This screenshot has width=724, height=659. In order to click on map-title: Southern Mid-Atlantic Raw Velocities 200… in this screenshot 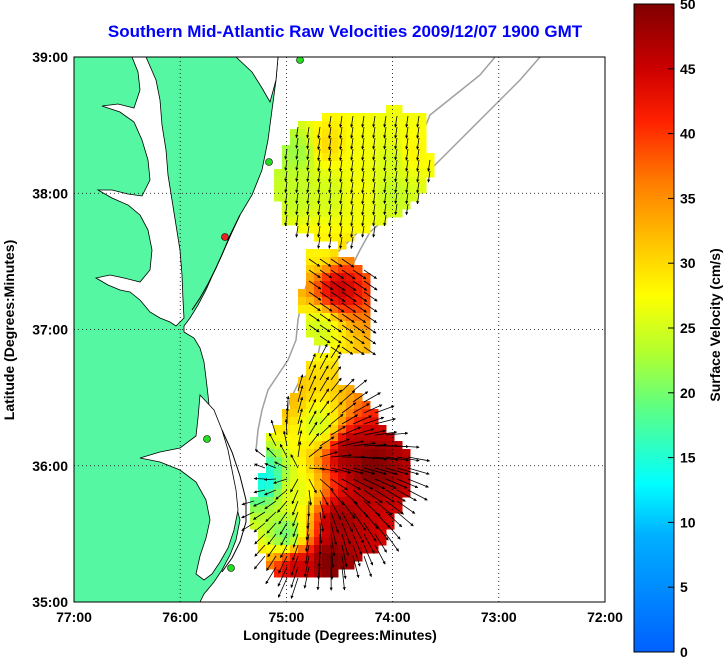, I will do `click(345, 31)`.